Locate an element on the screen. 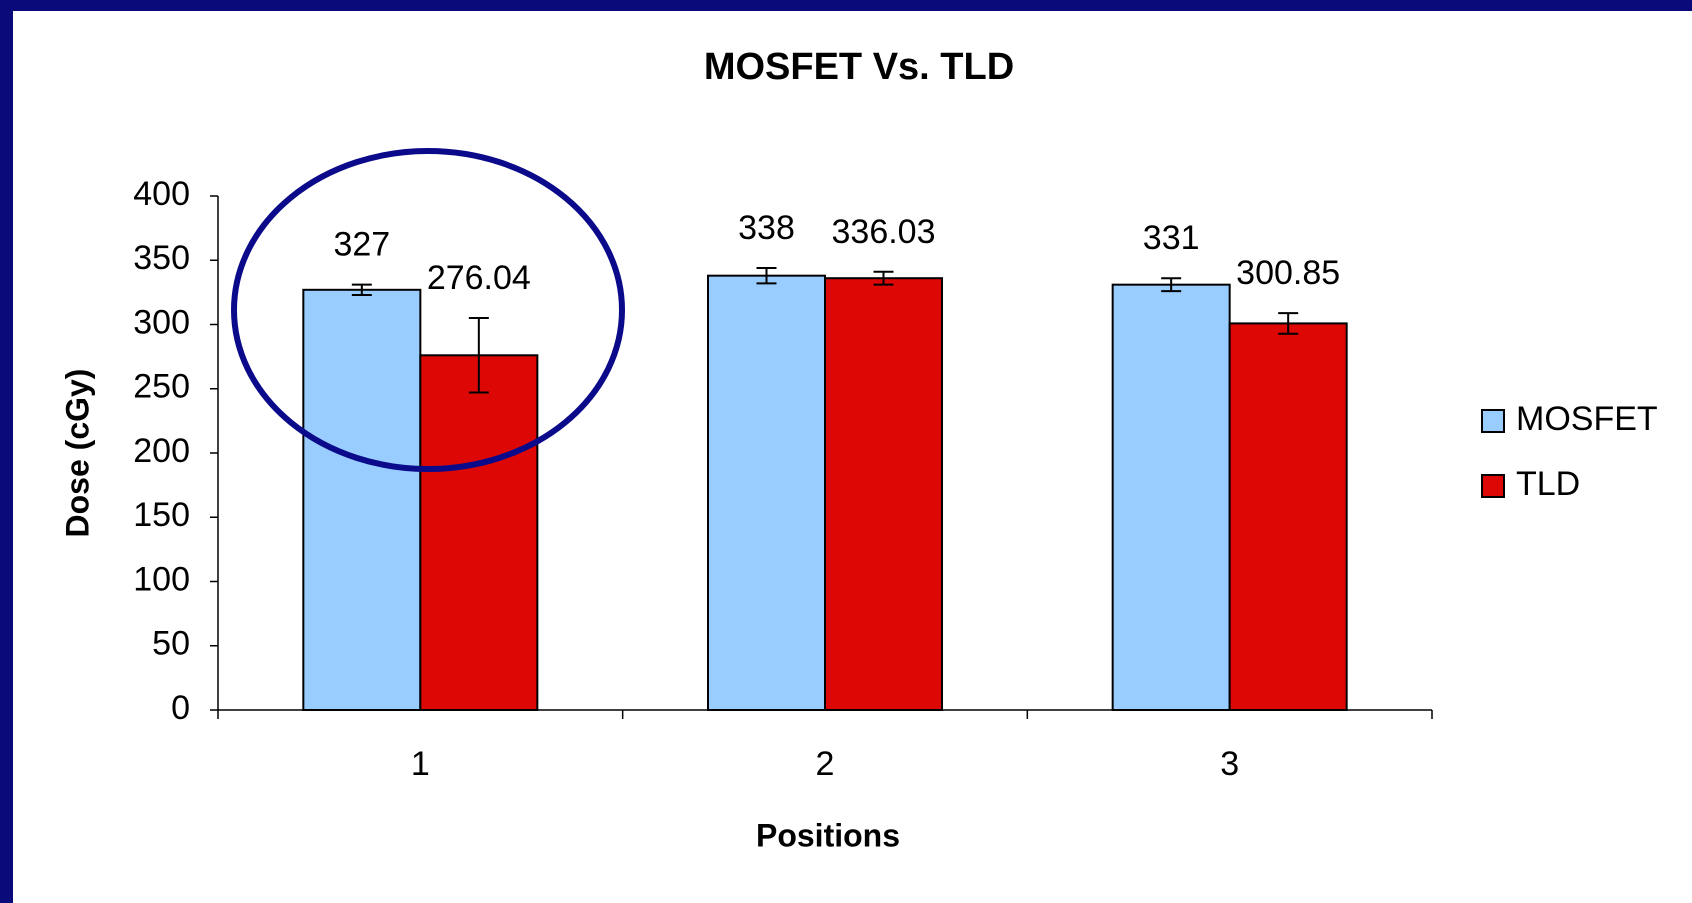 This screenshot has width=1692, height=903. data-label: 300.85 is located at coordinates (1288, 273).